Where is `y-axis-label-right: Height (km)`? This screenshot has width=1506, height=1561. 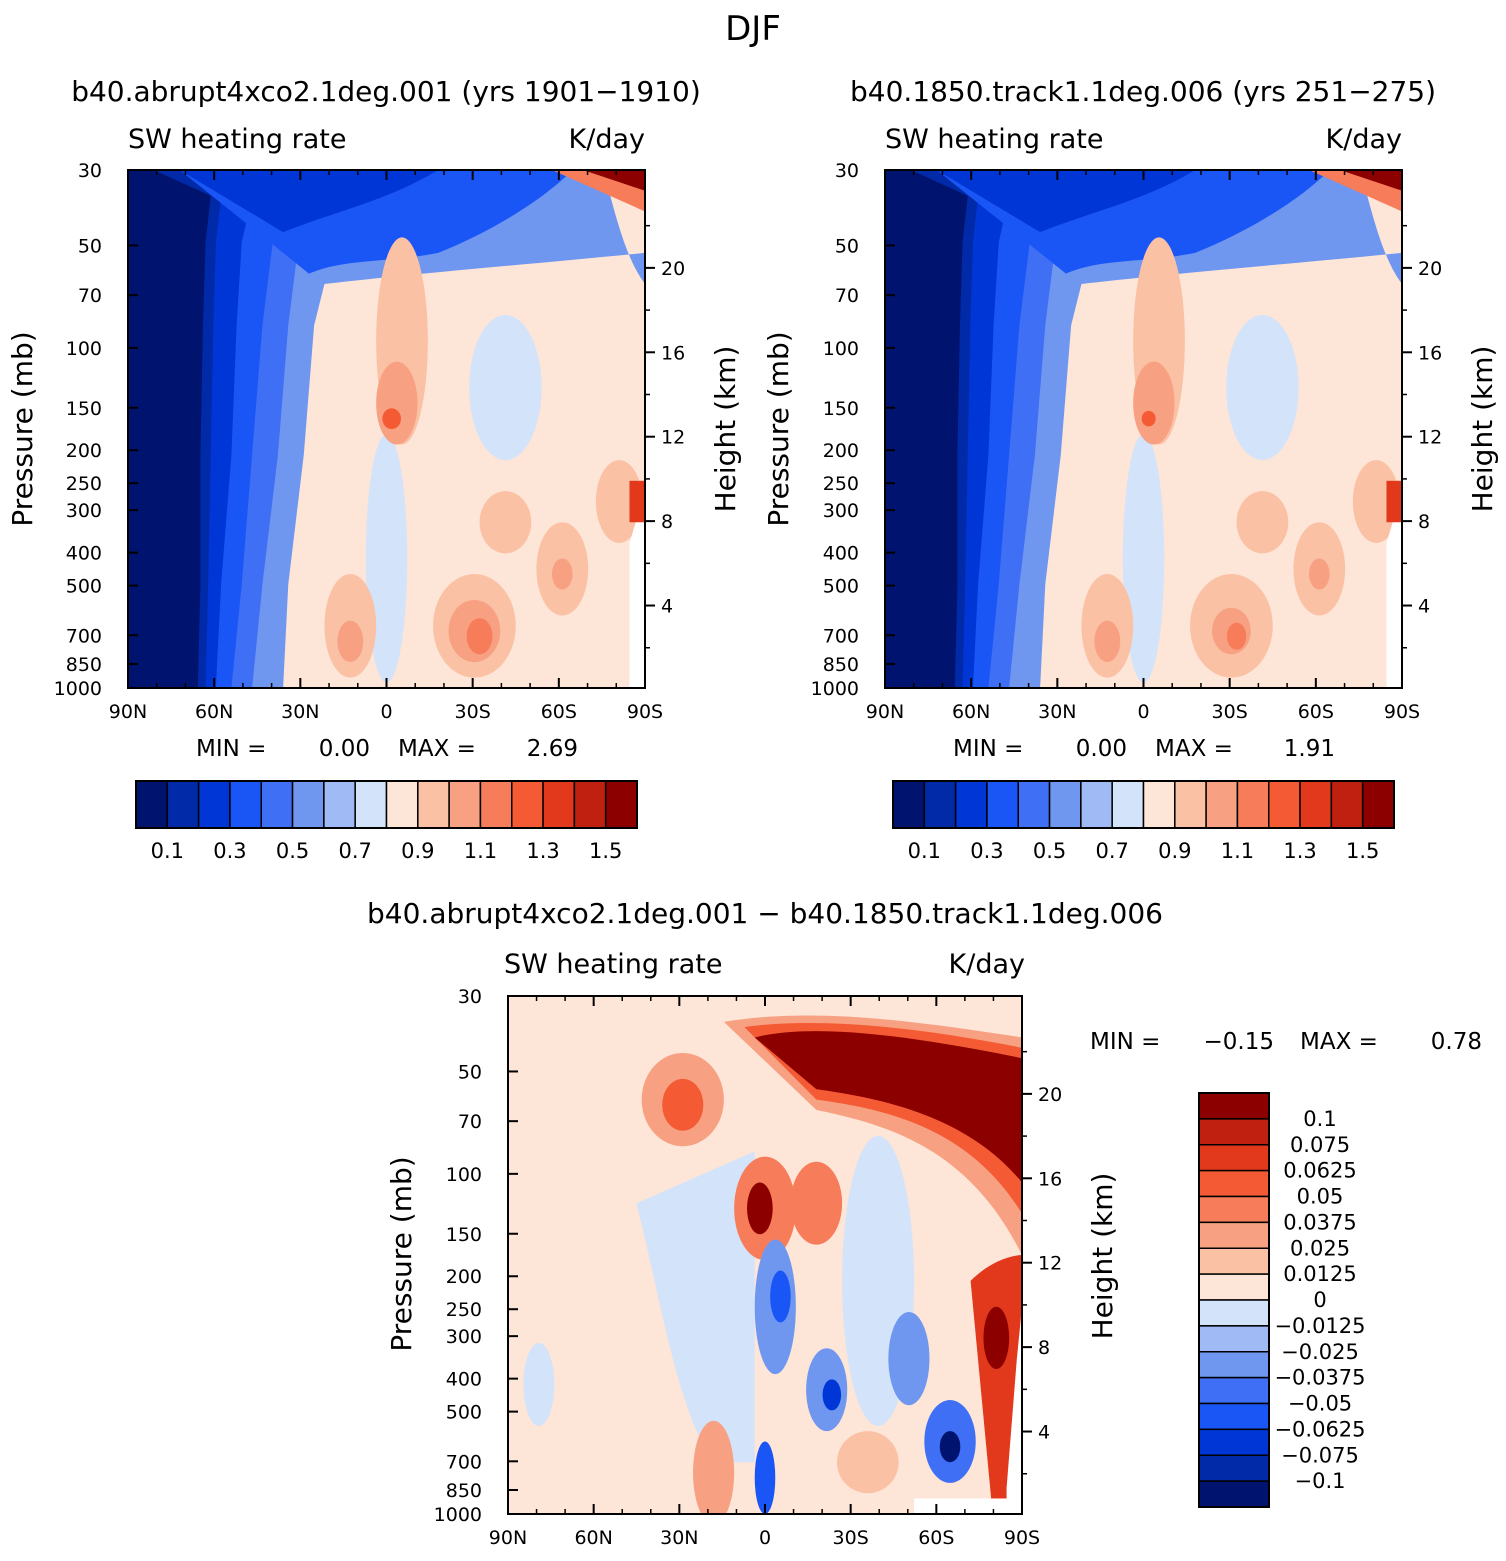 y-axis-label-right: Height (km) is located at coordinates (1482, 429).